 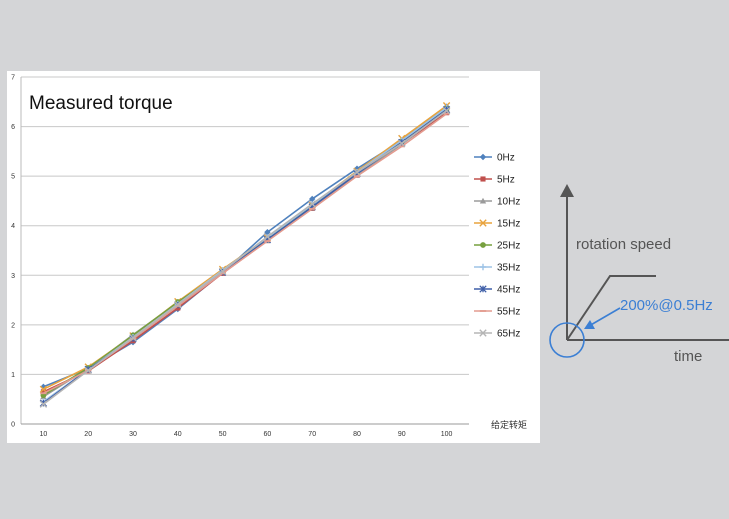 What do you see at coordinates (447, 434) in the screenshot?
I see `x-tick-label: 100` at bounding box center [447, 434].